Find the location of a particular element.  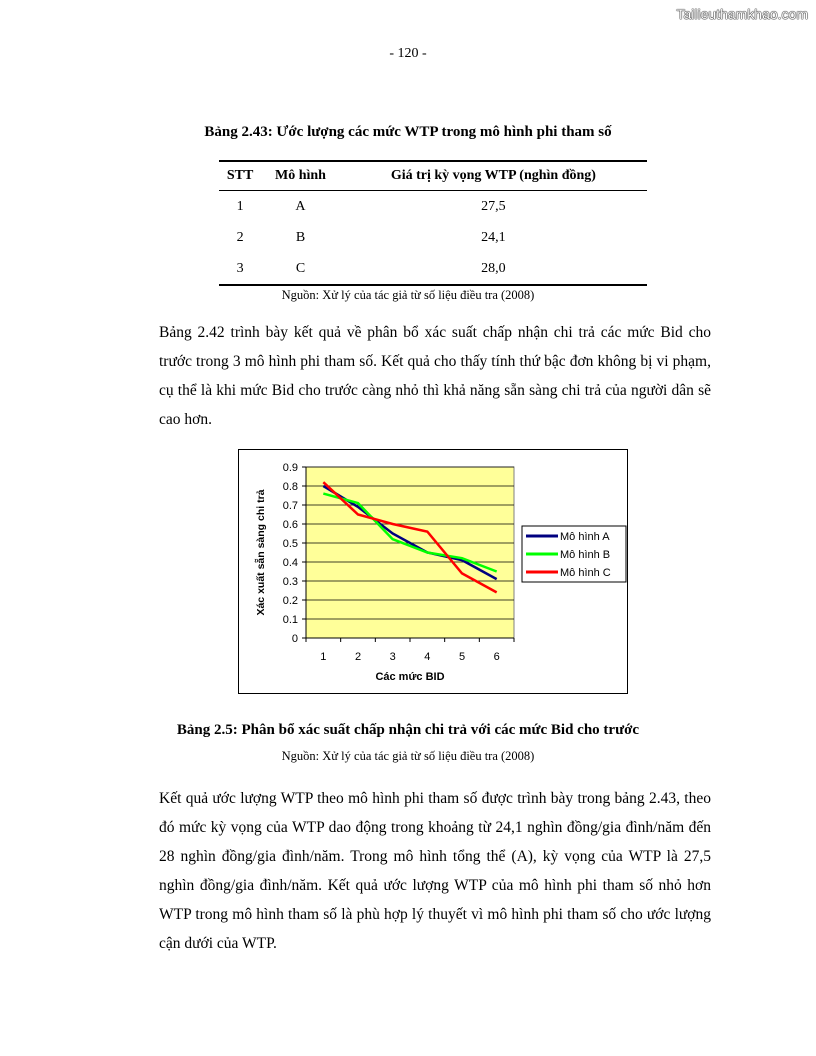

header-stt: STT is located at coordinates (240, 175).